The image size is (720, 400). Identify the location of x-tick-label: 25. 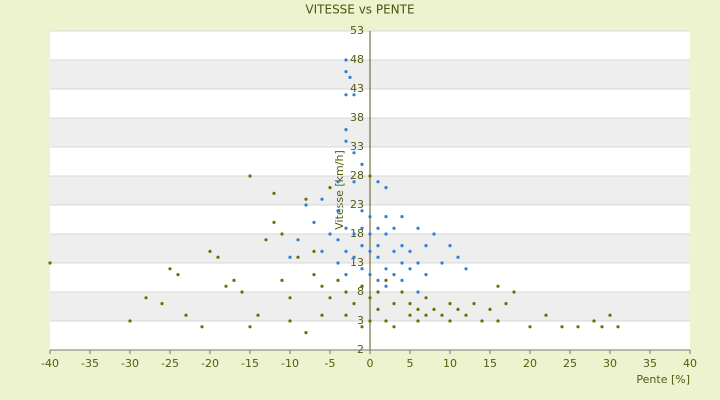
(570, 363).